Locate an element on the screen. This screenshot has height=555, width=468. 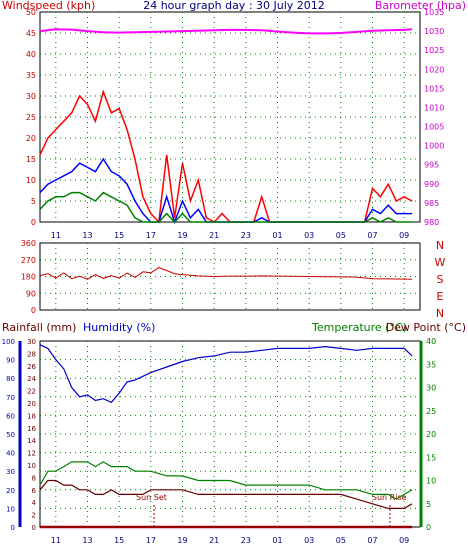
barometer-tick-label: 1020 is located at coordinates (434, 69).